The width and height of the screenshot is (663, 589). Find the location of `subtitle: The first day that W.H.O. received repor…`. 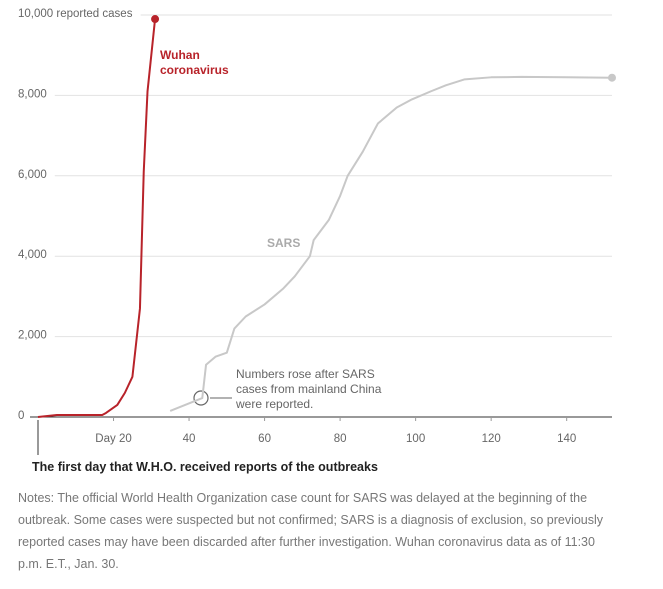

subtitle: The first day that W.H.O. received repor… is located at coordinates (205, 467).